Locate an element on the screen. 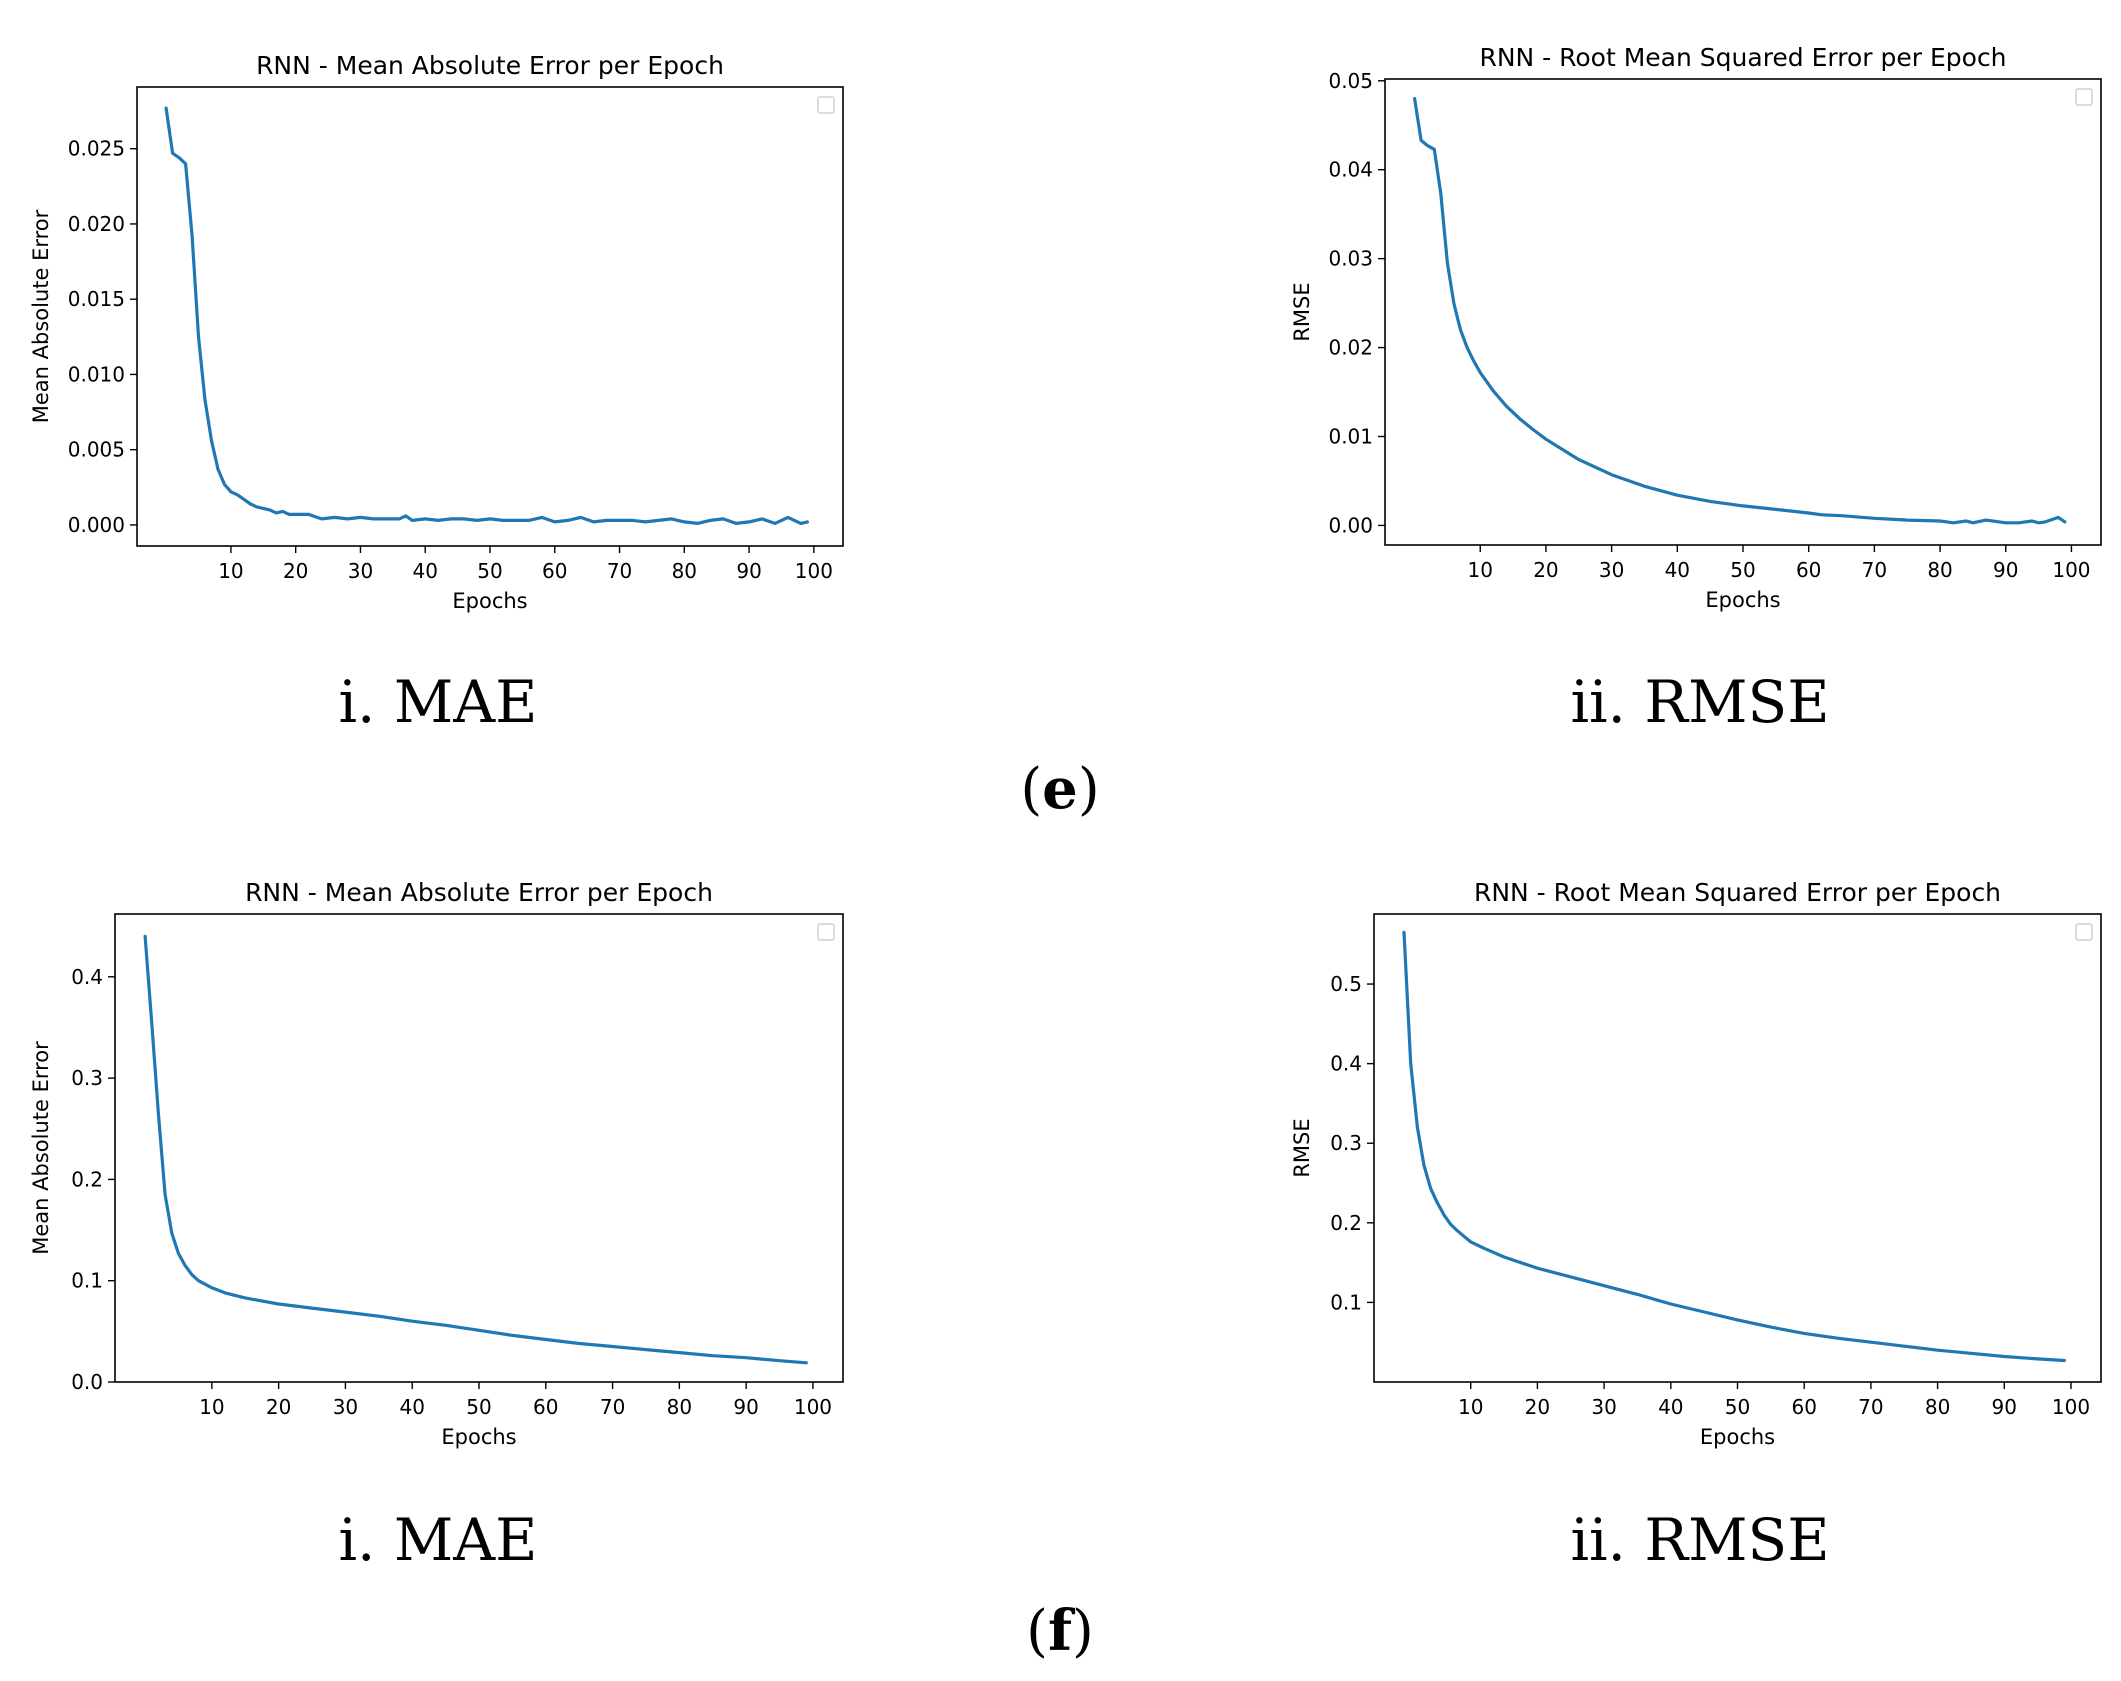 The height and width of the screenshot is (1681, 2121). sub-caption-e-rmse: ii. RMSE is located at coordinates (1699, 702).